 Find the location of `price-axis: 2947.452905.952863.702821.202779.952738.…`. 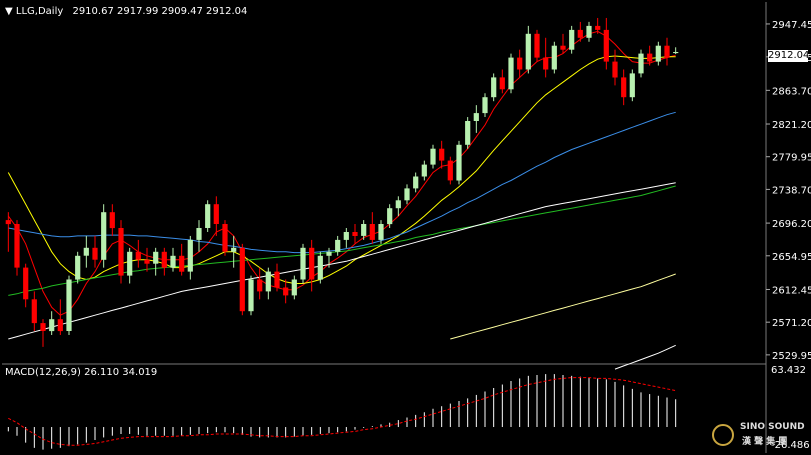

price-axis: 2947.452905.952863.702821.202779.952738.… is located at coordinates (788, 191).